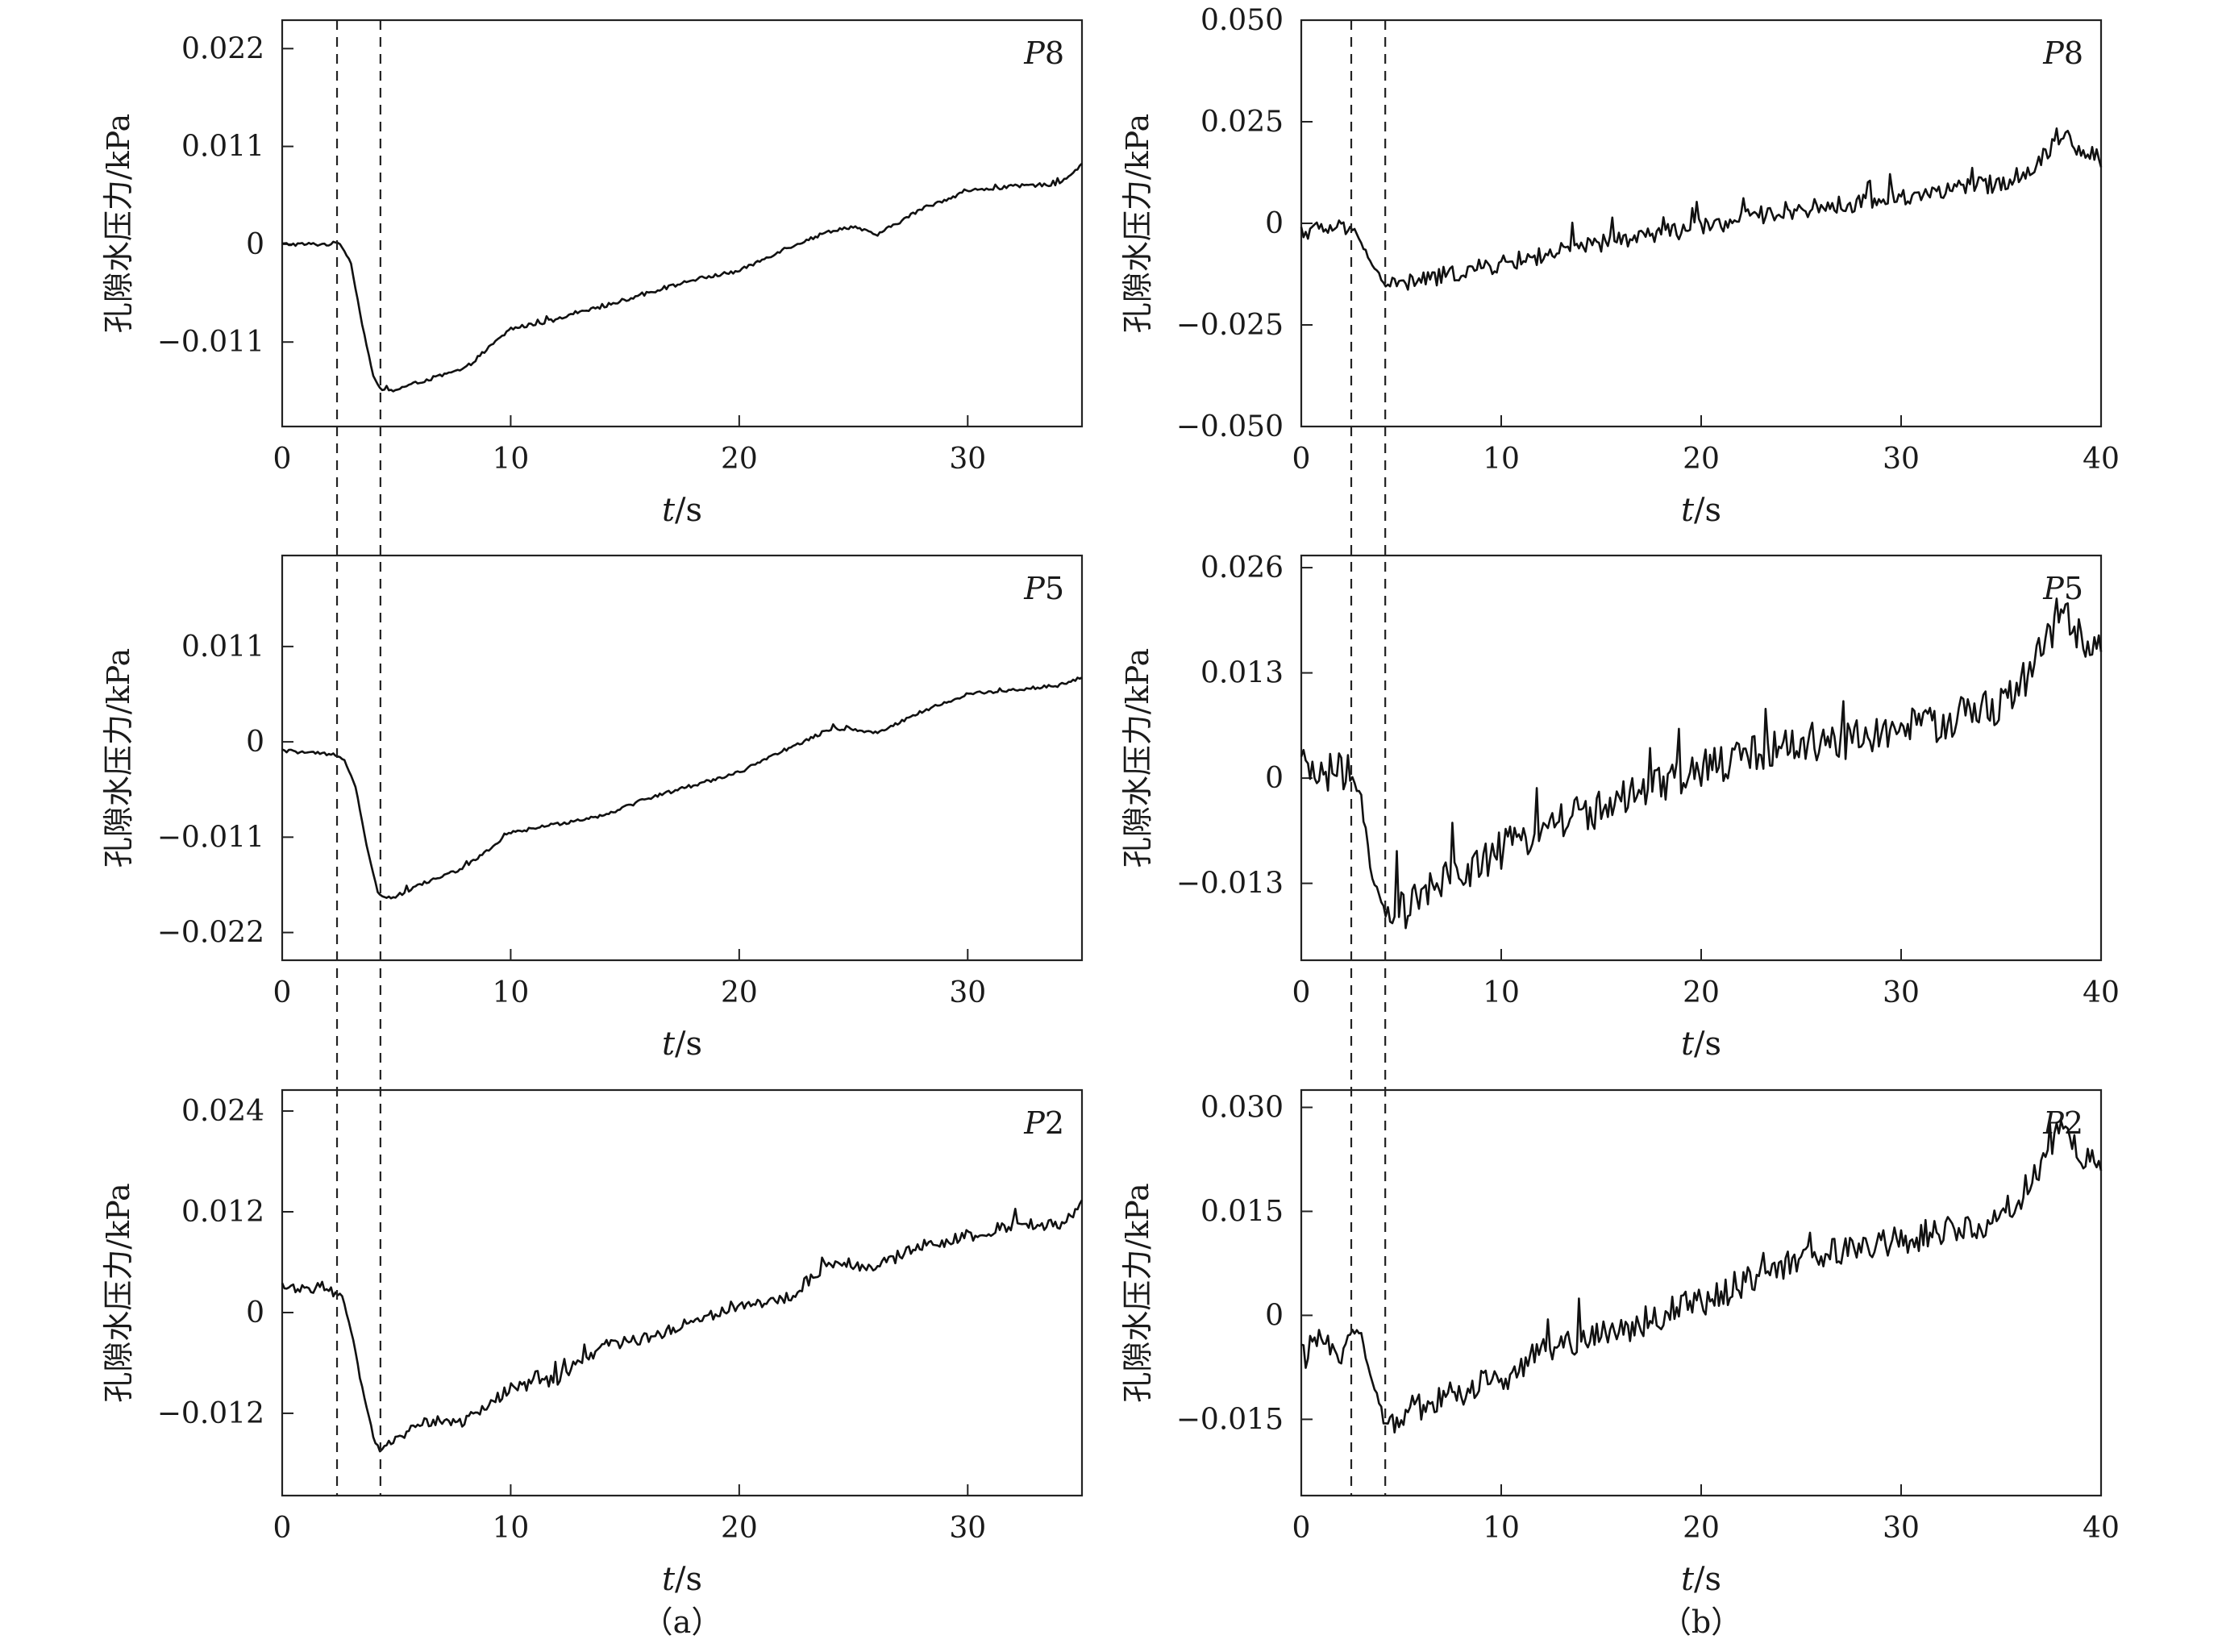 The height and width of the screenshot is (1652, 2222). I want to click on panel-b-p8-xtick-label-2: 20, so click(1701, 459).